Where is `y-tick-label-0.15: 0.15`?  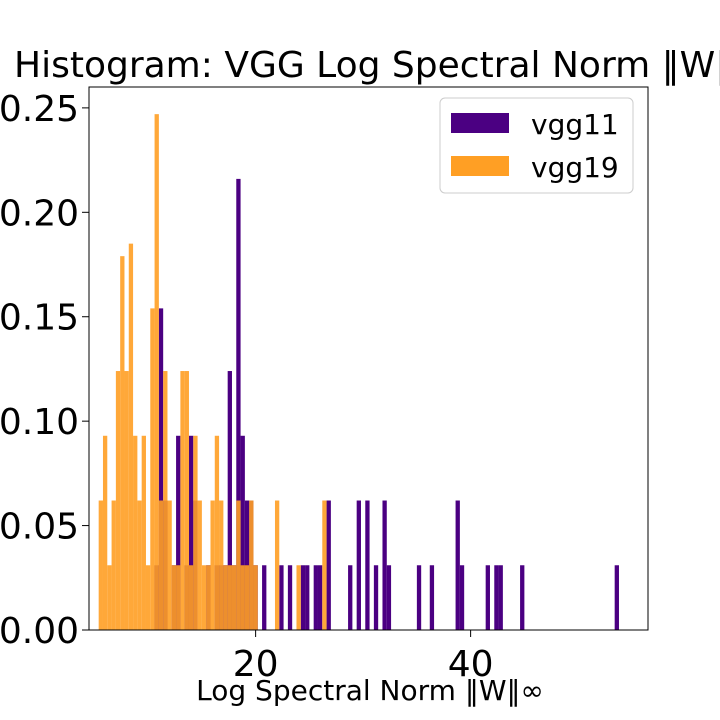
y-tick-label-0.15: 0.15 is located at coordinates (39, 318).